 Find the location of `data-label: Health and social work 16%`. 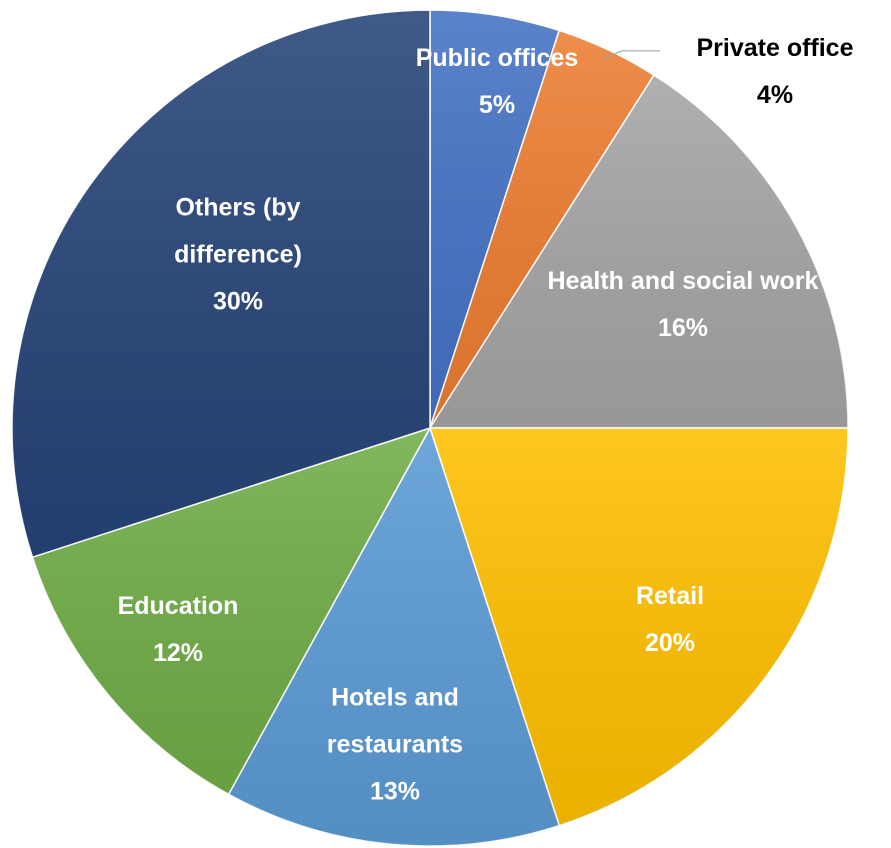

data-label: Health and social work 16% is located at coordinates (683, 305).